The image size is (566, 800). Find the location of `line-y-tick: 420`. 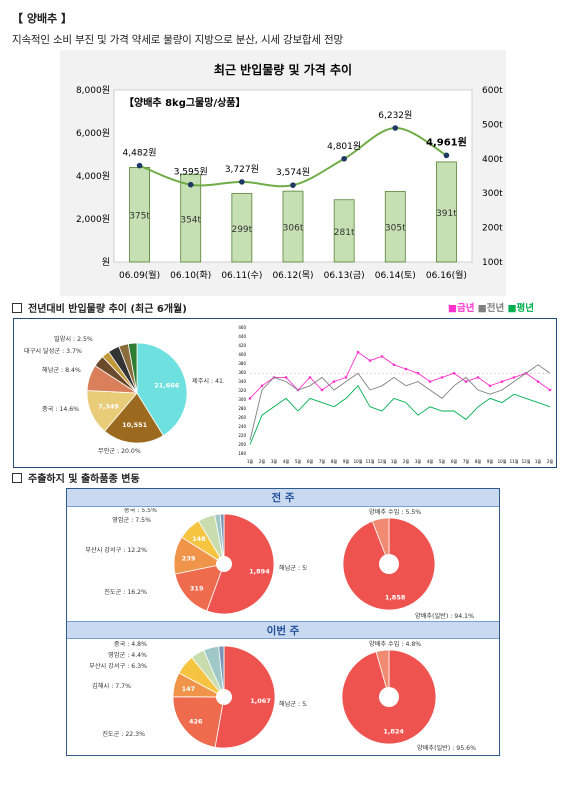

line-y-tick: 420 is located at coordinates (242, 345).